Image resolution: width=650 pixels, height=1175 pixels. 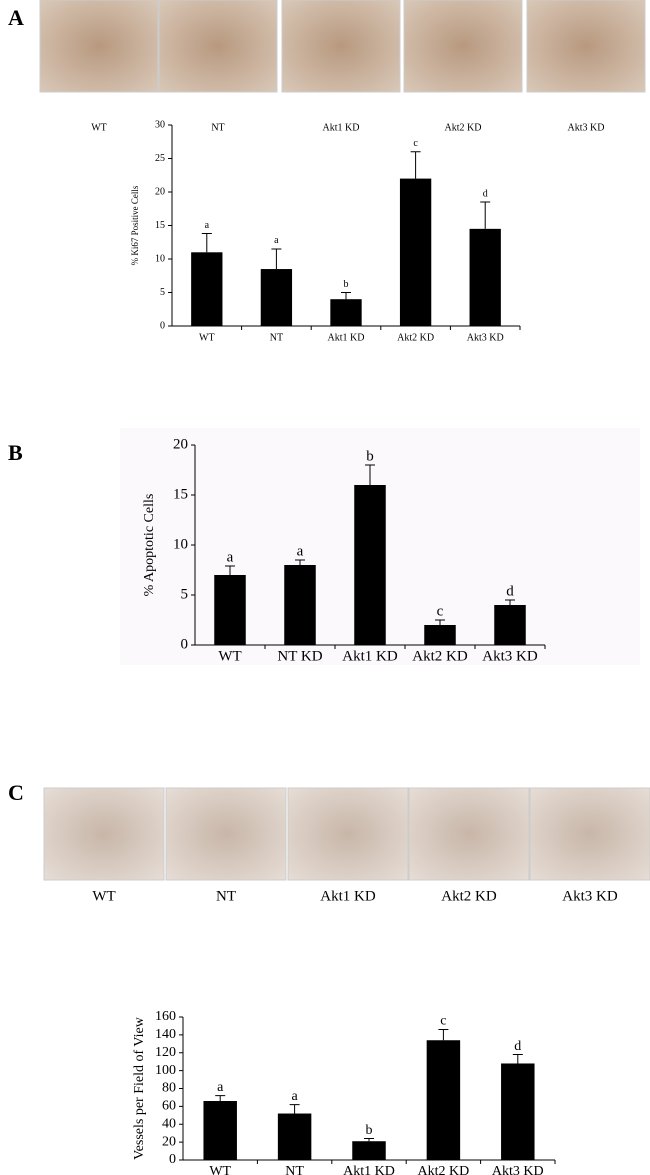 What do you see at coordinates (169, 1123) in the screenshot?
I see `y-tick-label: 40` at bounding box center [169, 1123].